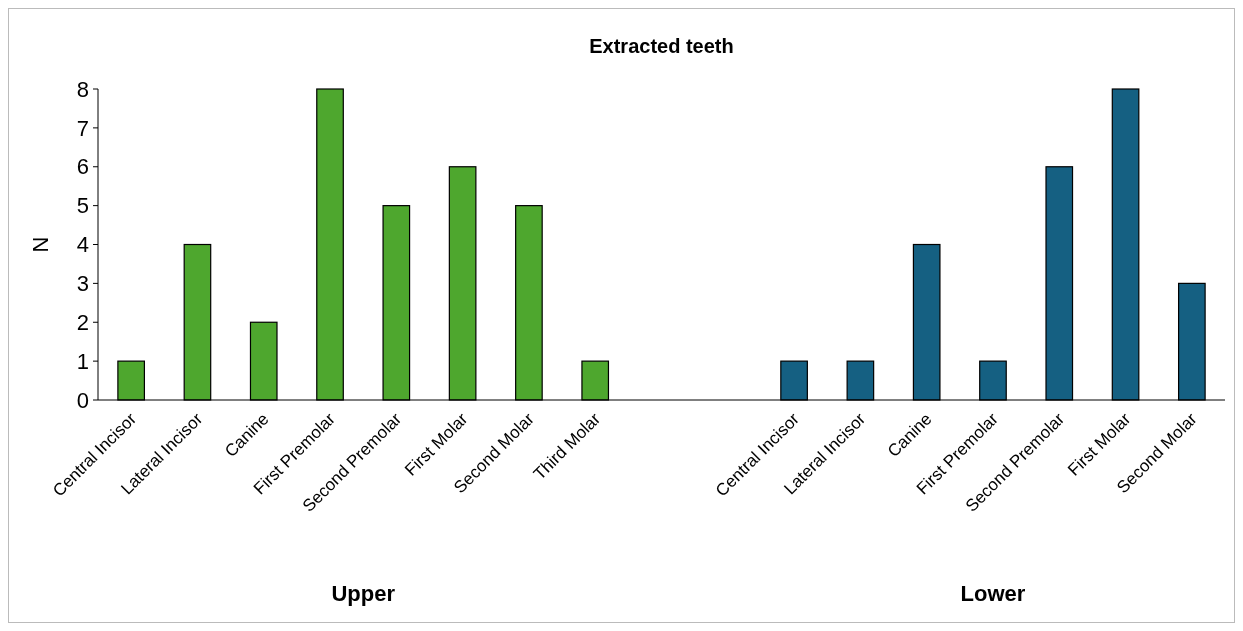  Describe the element at coordinates (82, 89) in the screenshot. I see `y-tick-label: 8` at that location.